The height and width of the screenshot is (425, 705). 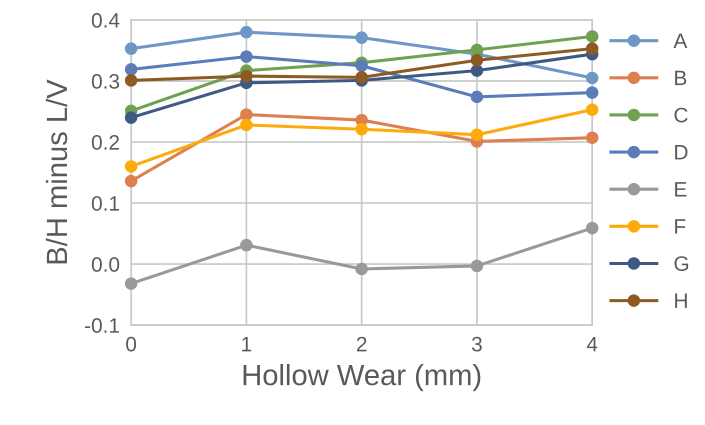 What do you see at coordinates (102, 325) in the screenshot?
I see `y-tick-label: -0.1` at bounding box center [102, 325].